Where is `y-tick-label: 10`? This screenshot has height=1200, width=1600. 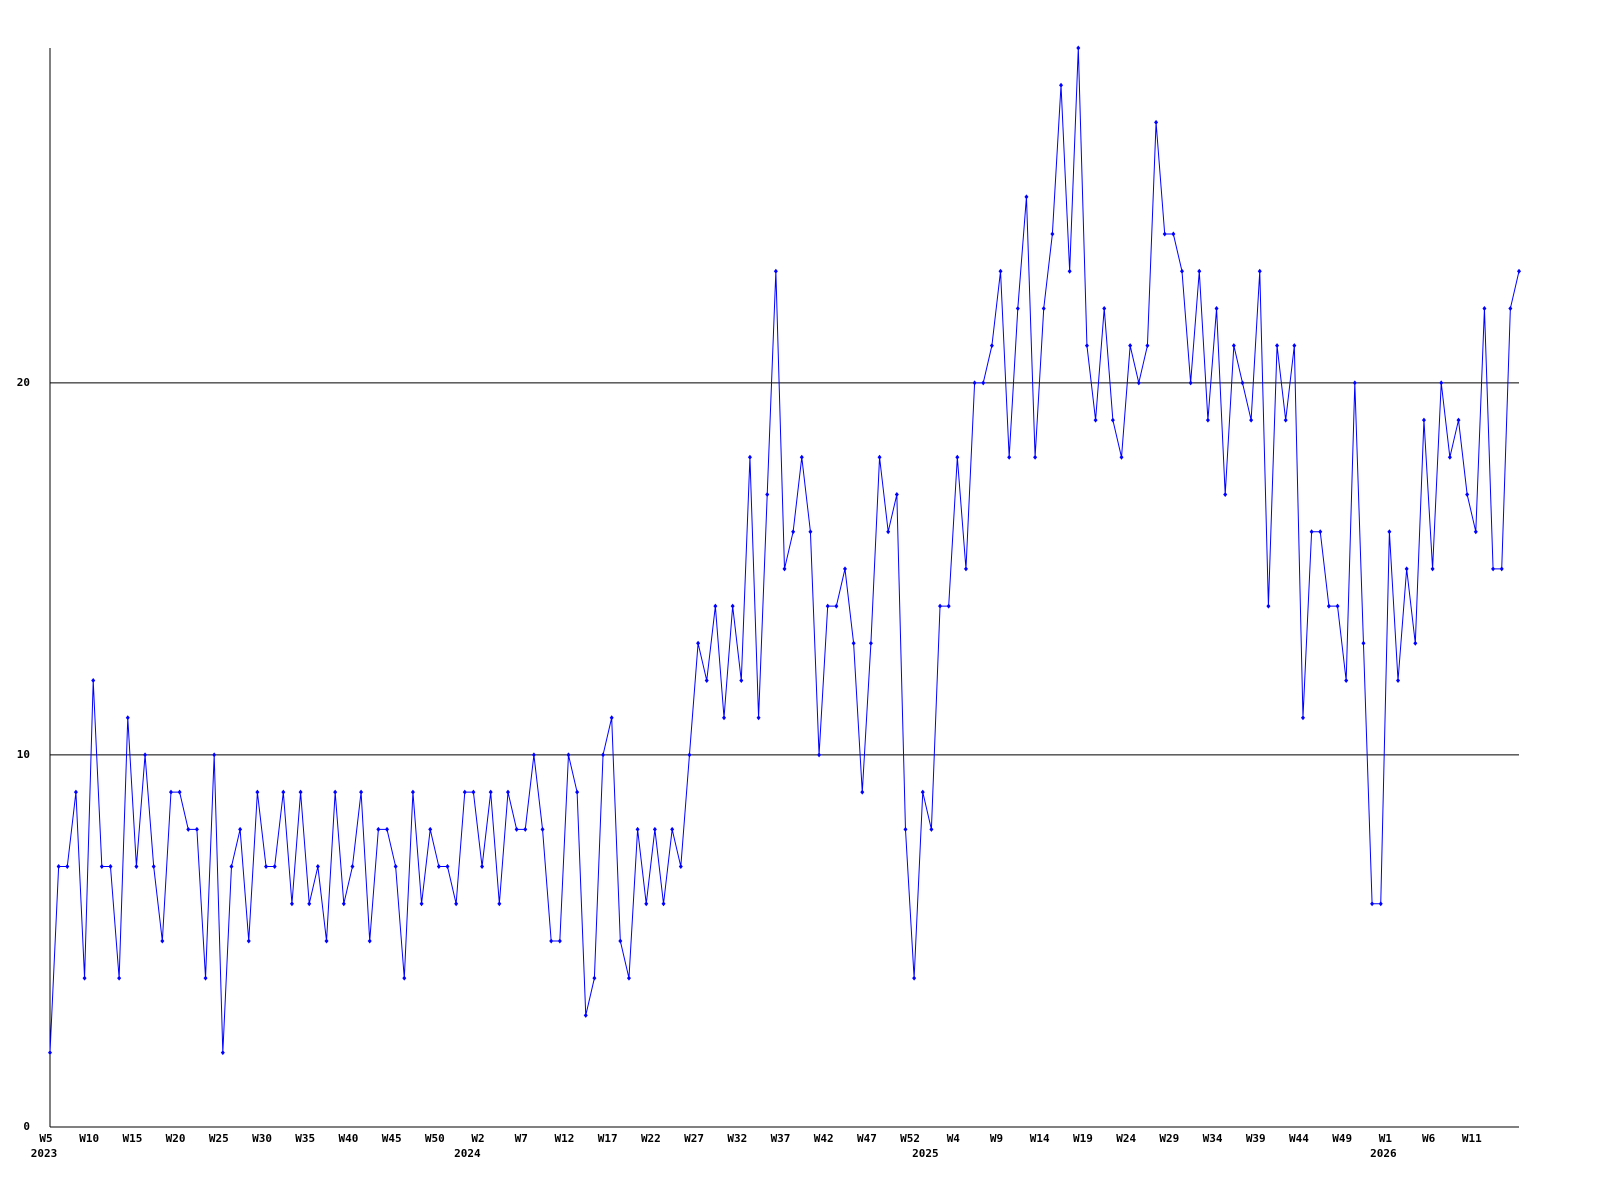
y-tick-label: 10 is located at coordinates (23, 754).